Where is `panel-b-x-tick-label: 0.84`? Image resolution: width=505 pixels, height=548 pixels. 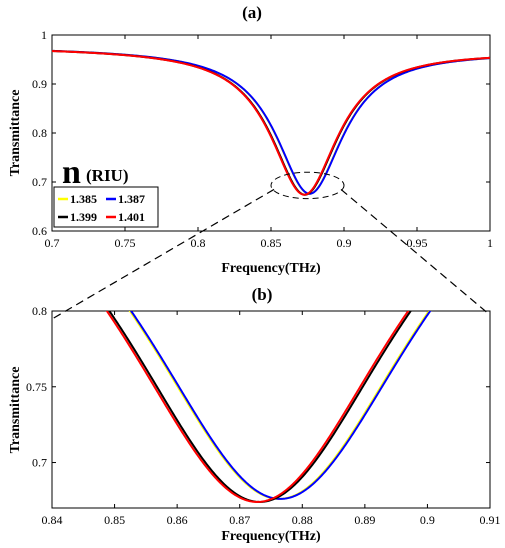
panel-b-x-tick-label: 0.84 is located at coordinates (52, 520).